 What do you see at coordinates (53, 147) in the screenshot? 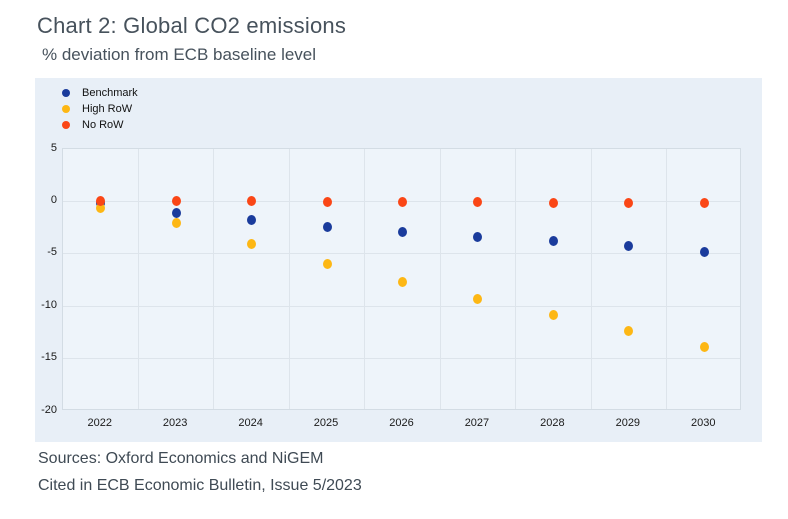
I see `y-tick-label: 5` at bounding box center [53, 147].